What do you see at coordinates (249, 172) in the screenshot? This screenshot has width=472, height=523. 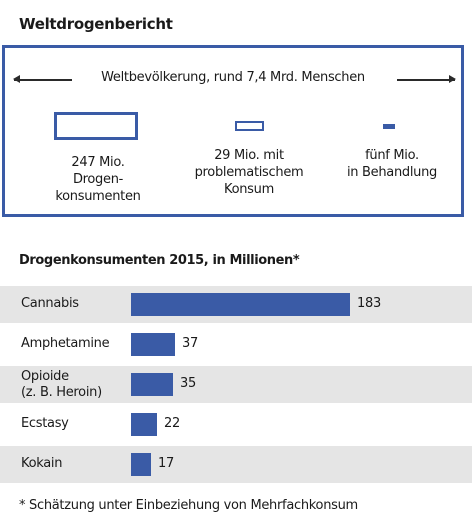 I see `problematic-use-caption: 29 Mio. mit problematischem Konsum` at bounding box center [249, 172].